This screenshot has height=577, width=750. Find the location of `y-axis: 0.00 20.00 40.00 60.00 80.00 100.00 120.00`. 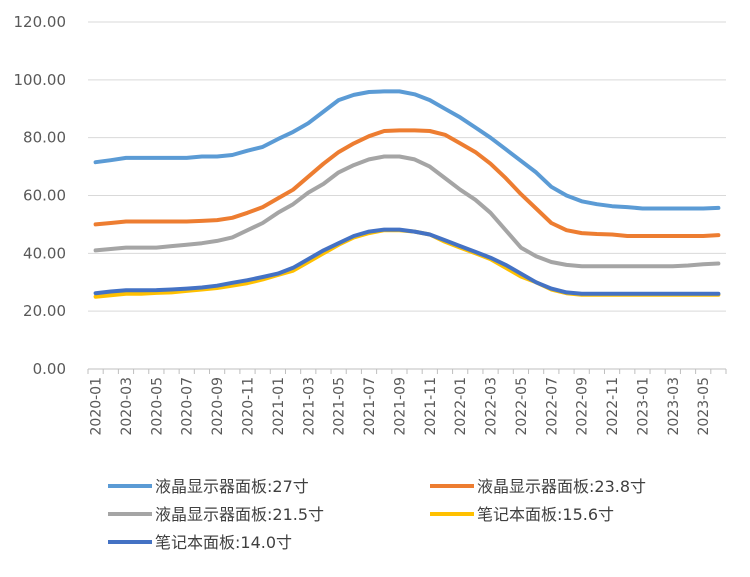

y-axis: 0.00 20.00 40.00 60.00 80.00 100.00 120.00 is located at coordinates (40, 195).